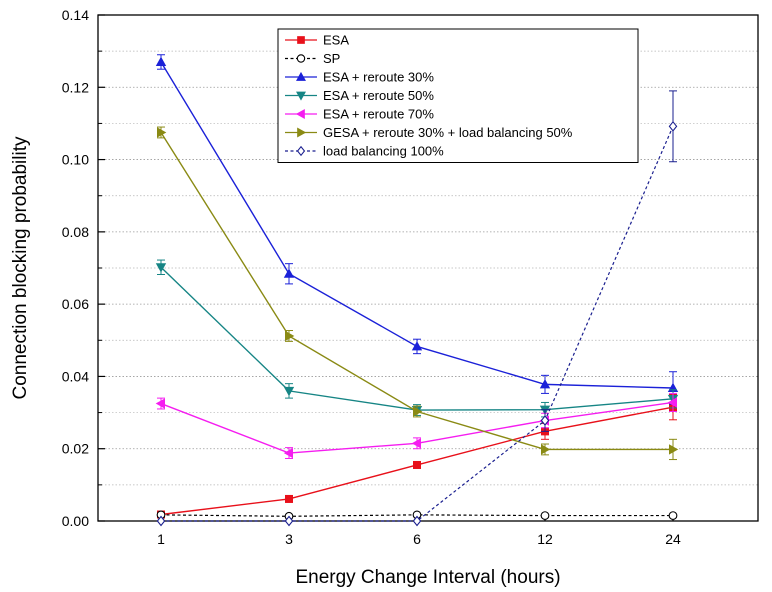  What do you see at coordinates (383, 151) in the screenshot?
I see `legend-label: load balancing 100%` at bounding box center [383, 151].